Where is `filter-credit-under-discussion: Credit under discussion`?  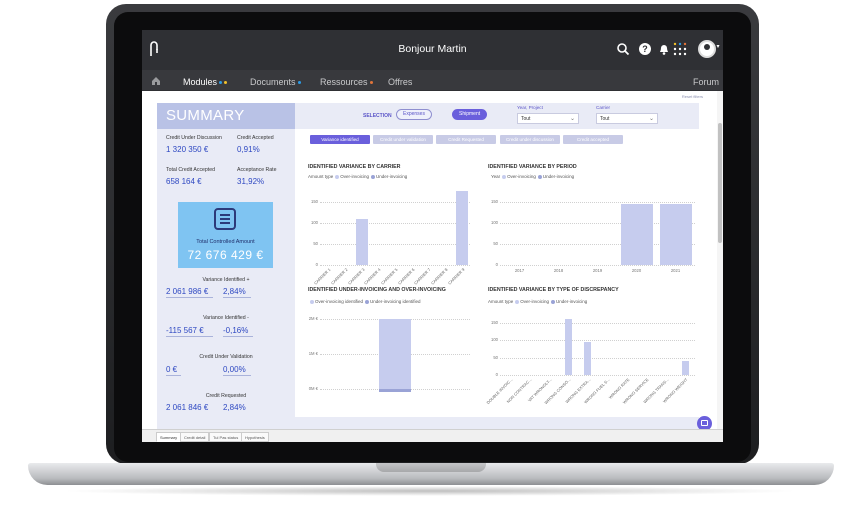 filter-credit-under-discussion: Credit under discussion is located at coordinates (530, 139).